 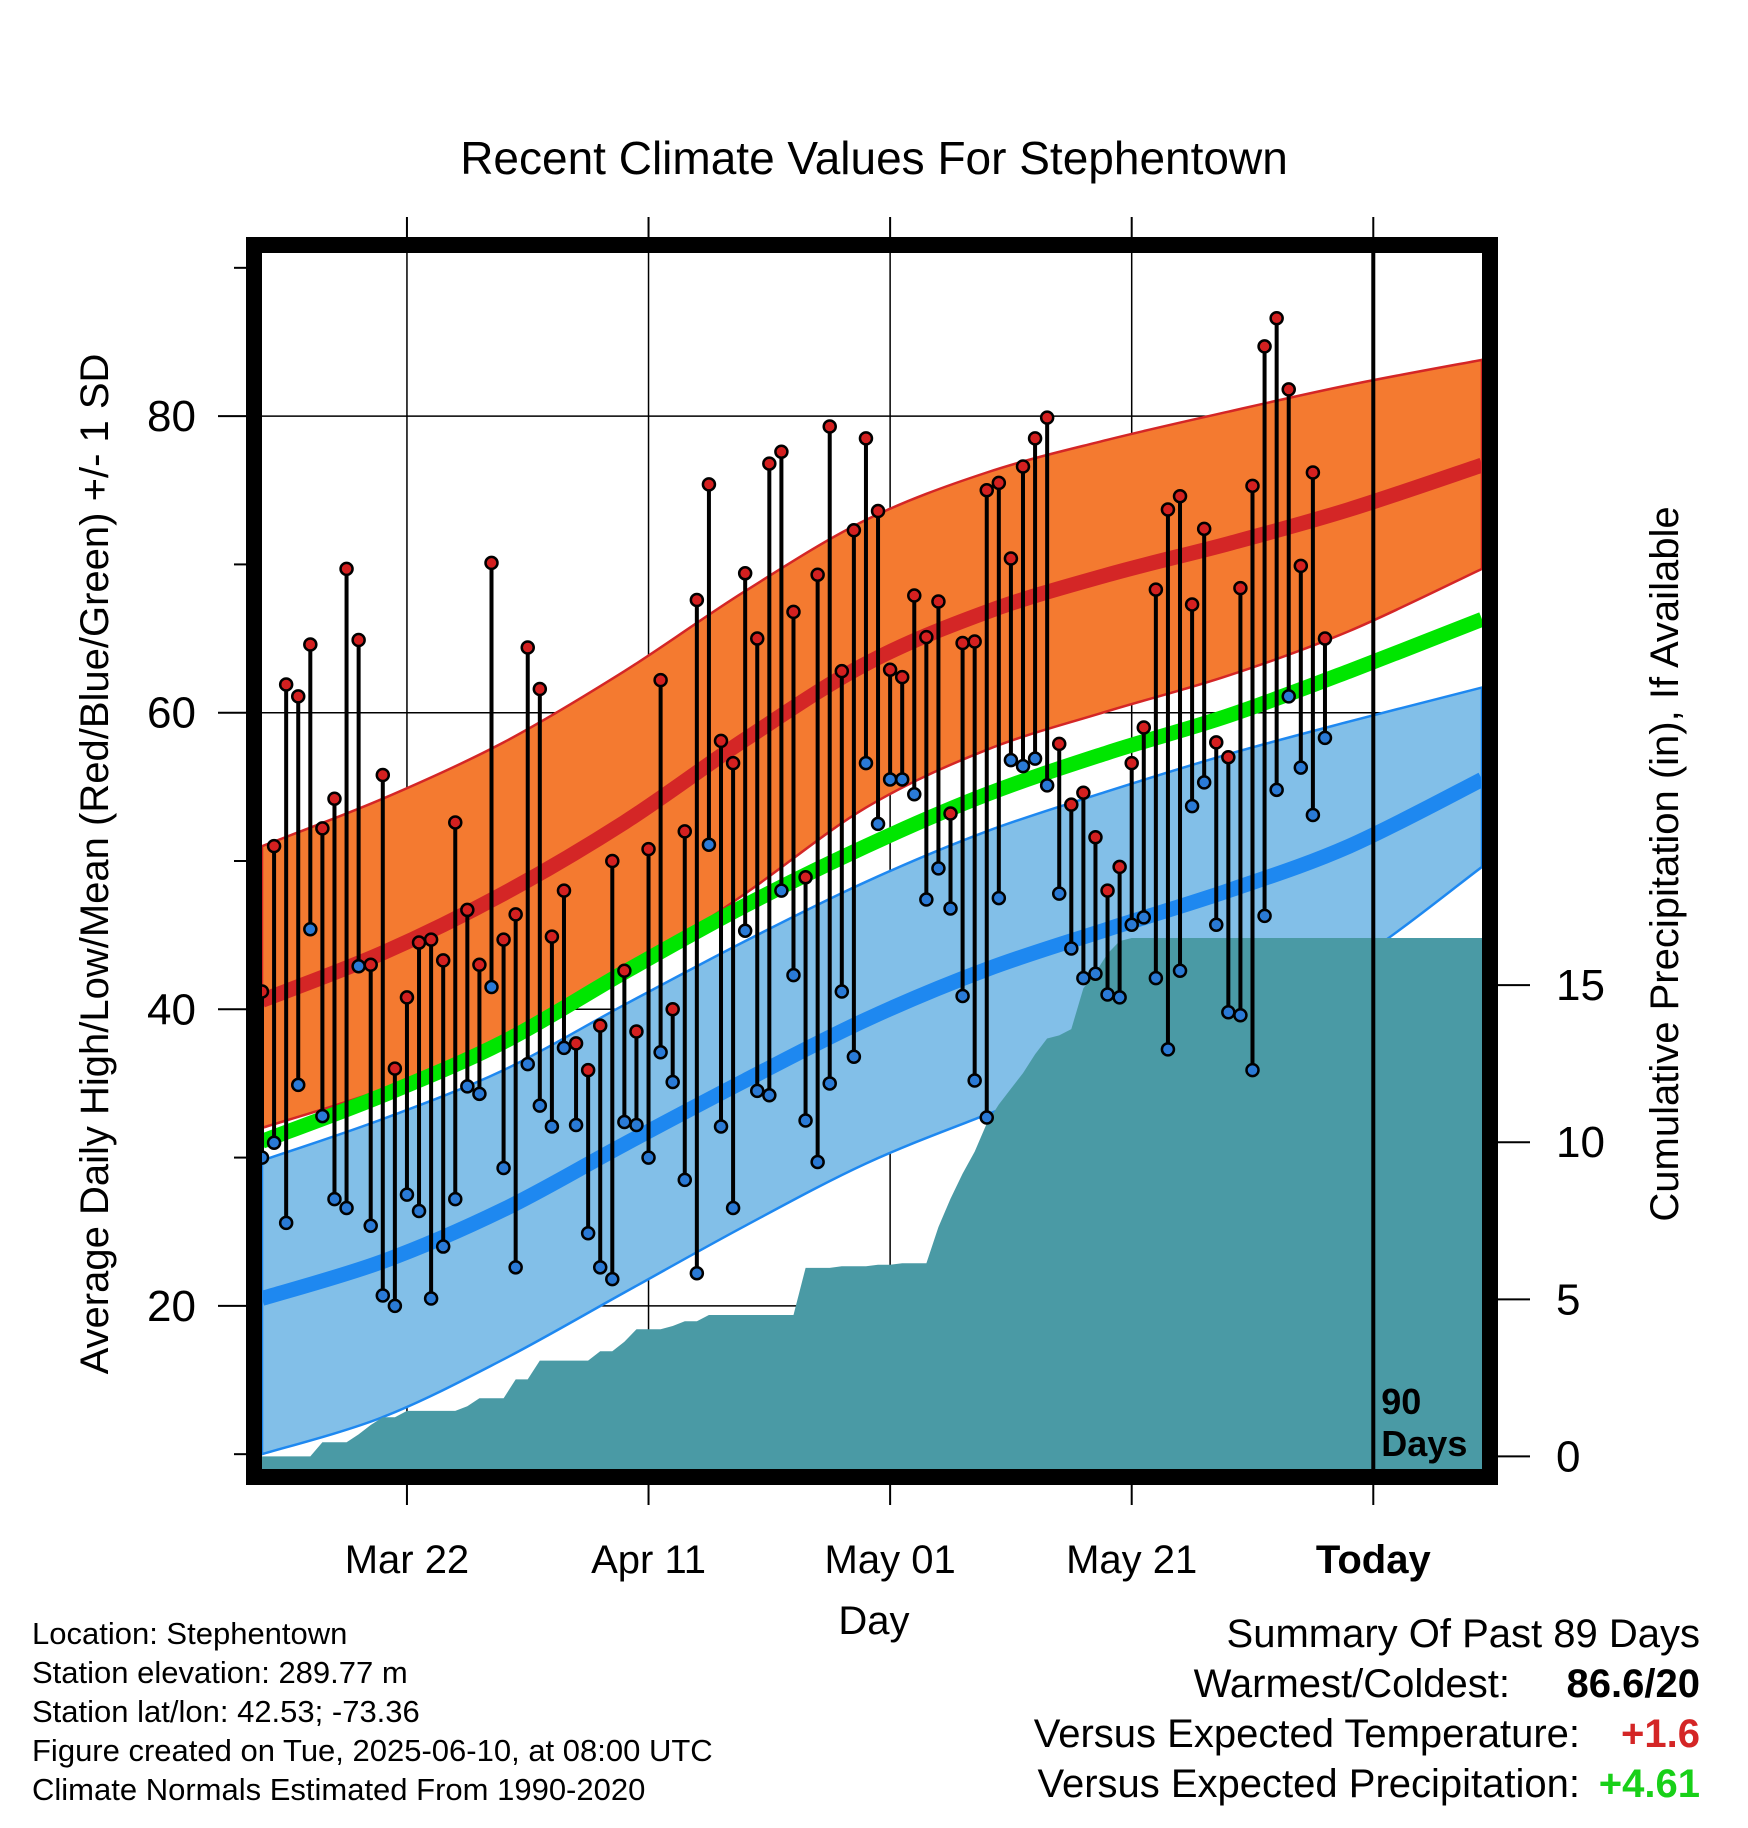 I want to click on summary-title-row: Summary Of Past 89 Days, so click(x=1367, y=1637).